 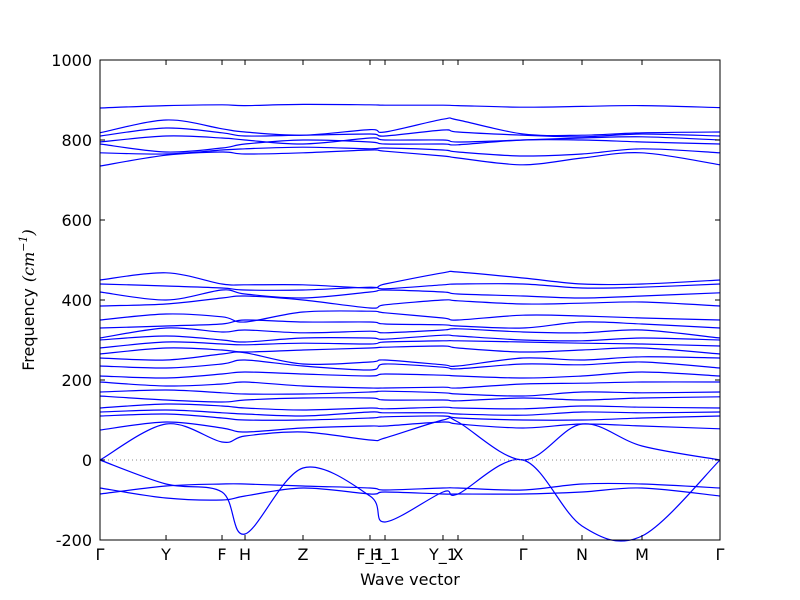 What do you see at coordinates (442, 555) in the screenshot?
I see `x-tick-label: Y_1` at bounding box center [442, 555].